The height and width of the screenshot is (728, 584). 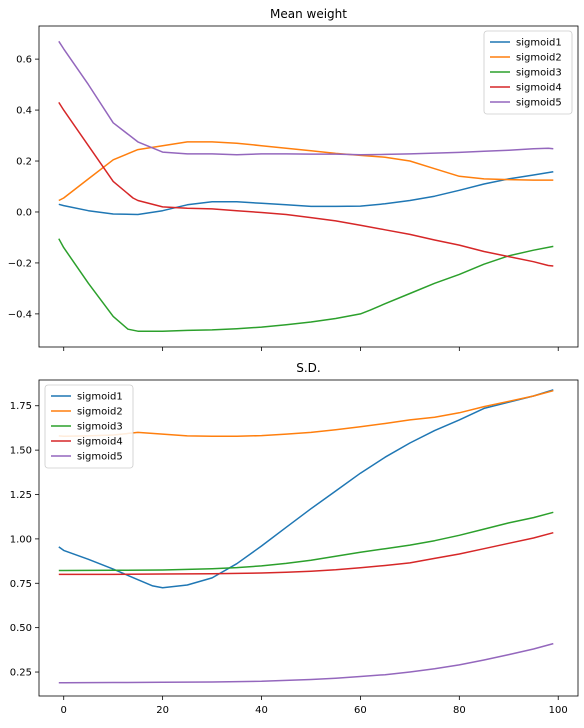 I want to click on y-tick-label: 0.0, so click(x=24, y=212).